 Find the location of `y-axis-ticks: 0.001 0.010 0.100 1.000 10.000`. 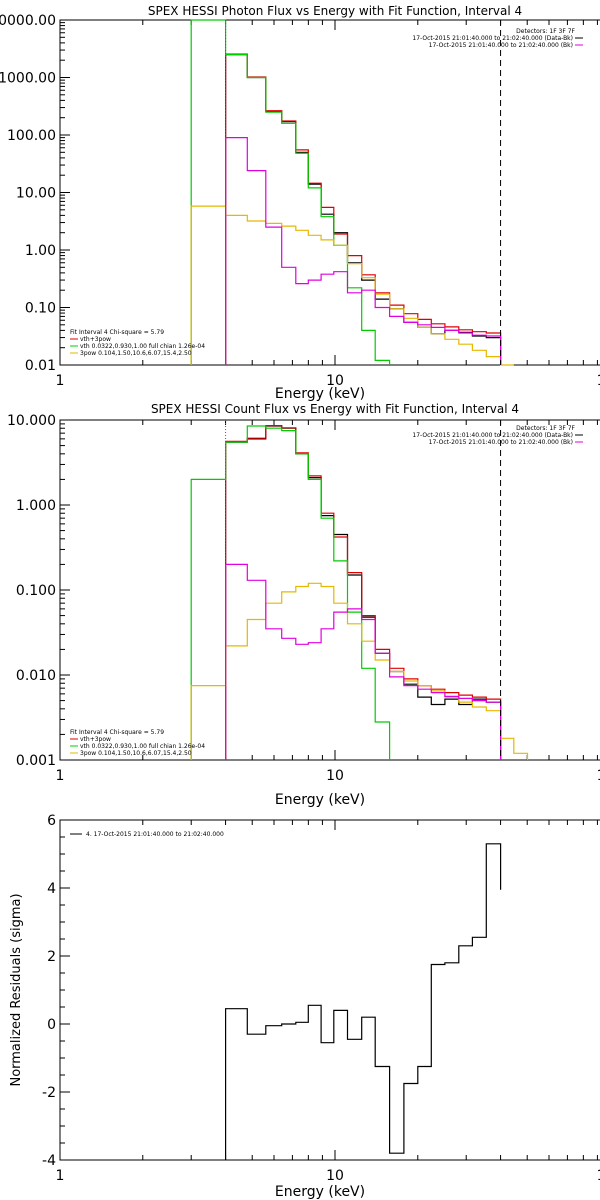

y-axis-ticks: 0.001 0.010 0.100 1.000 10.000 is located at coordinates (38, 591).